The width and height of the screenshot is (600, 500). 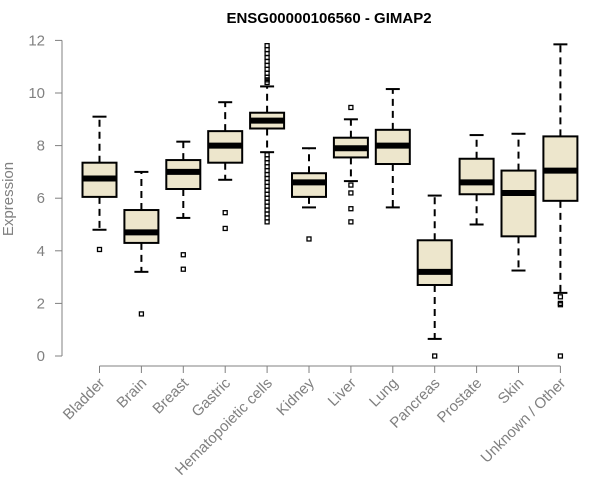 I want to click on y-tick-label: 0, so click(x=41, y=356).